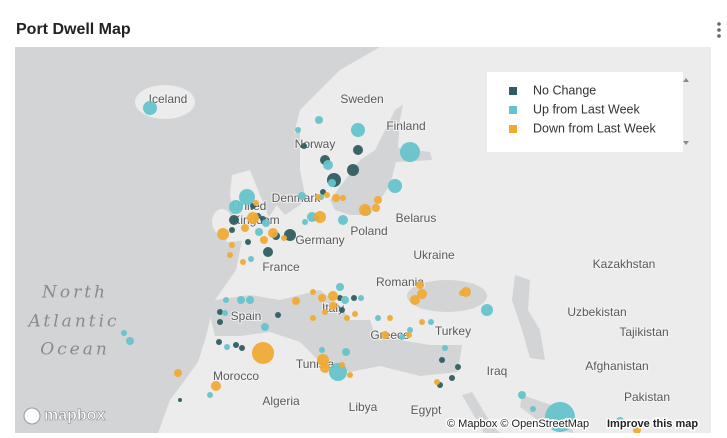  Describe the element at coordinates (518, 423) in the screenshot. I see `attribution: © Mapbox © OpenStreetMap` at that location.